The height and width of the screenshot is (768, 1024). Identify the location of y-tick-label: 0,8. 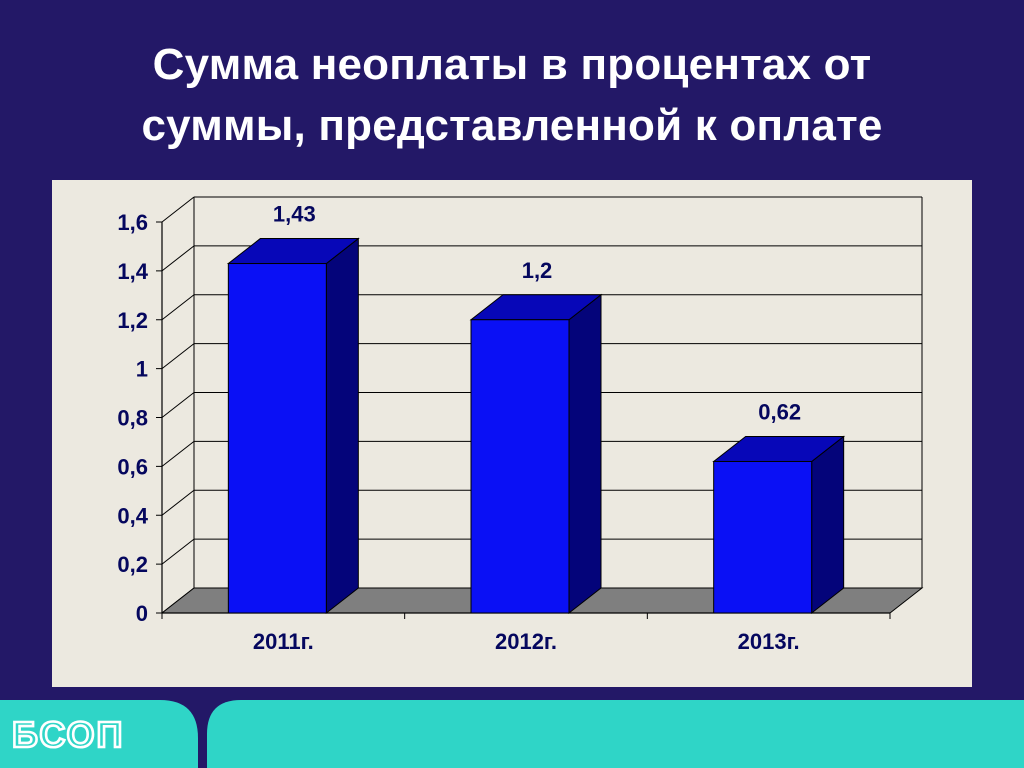
(132, 418).